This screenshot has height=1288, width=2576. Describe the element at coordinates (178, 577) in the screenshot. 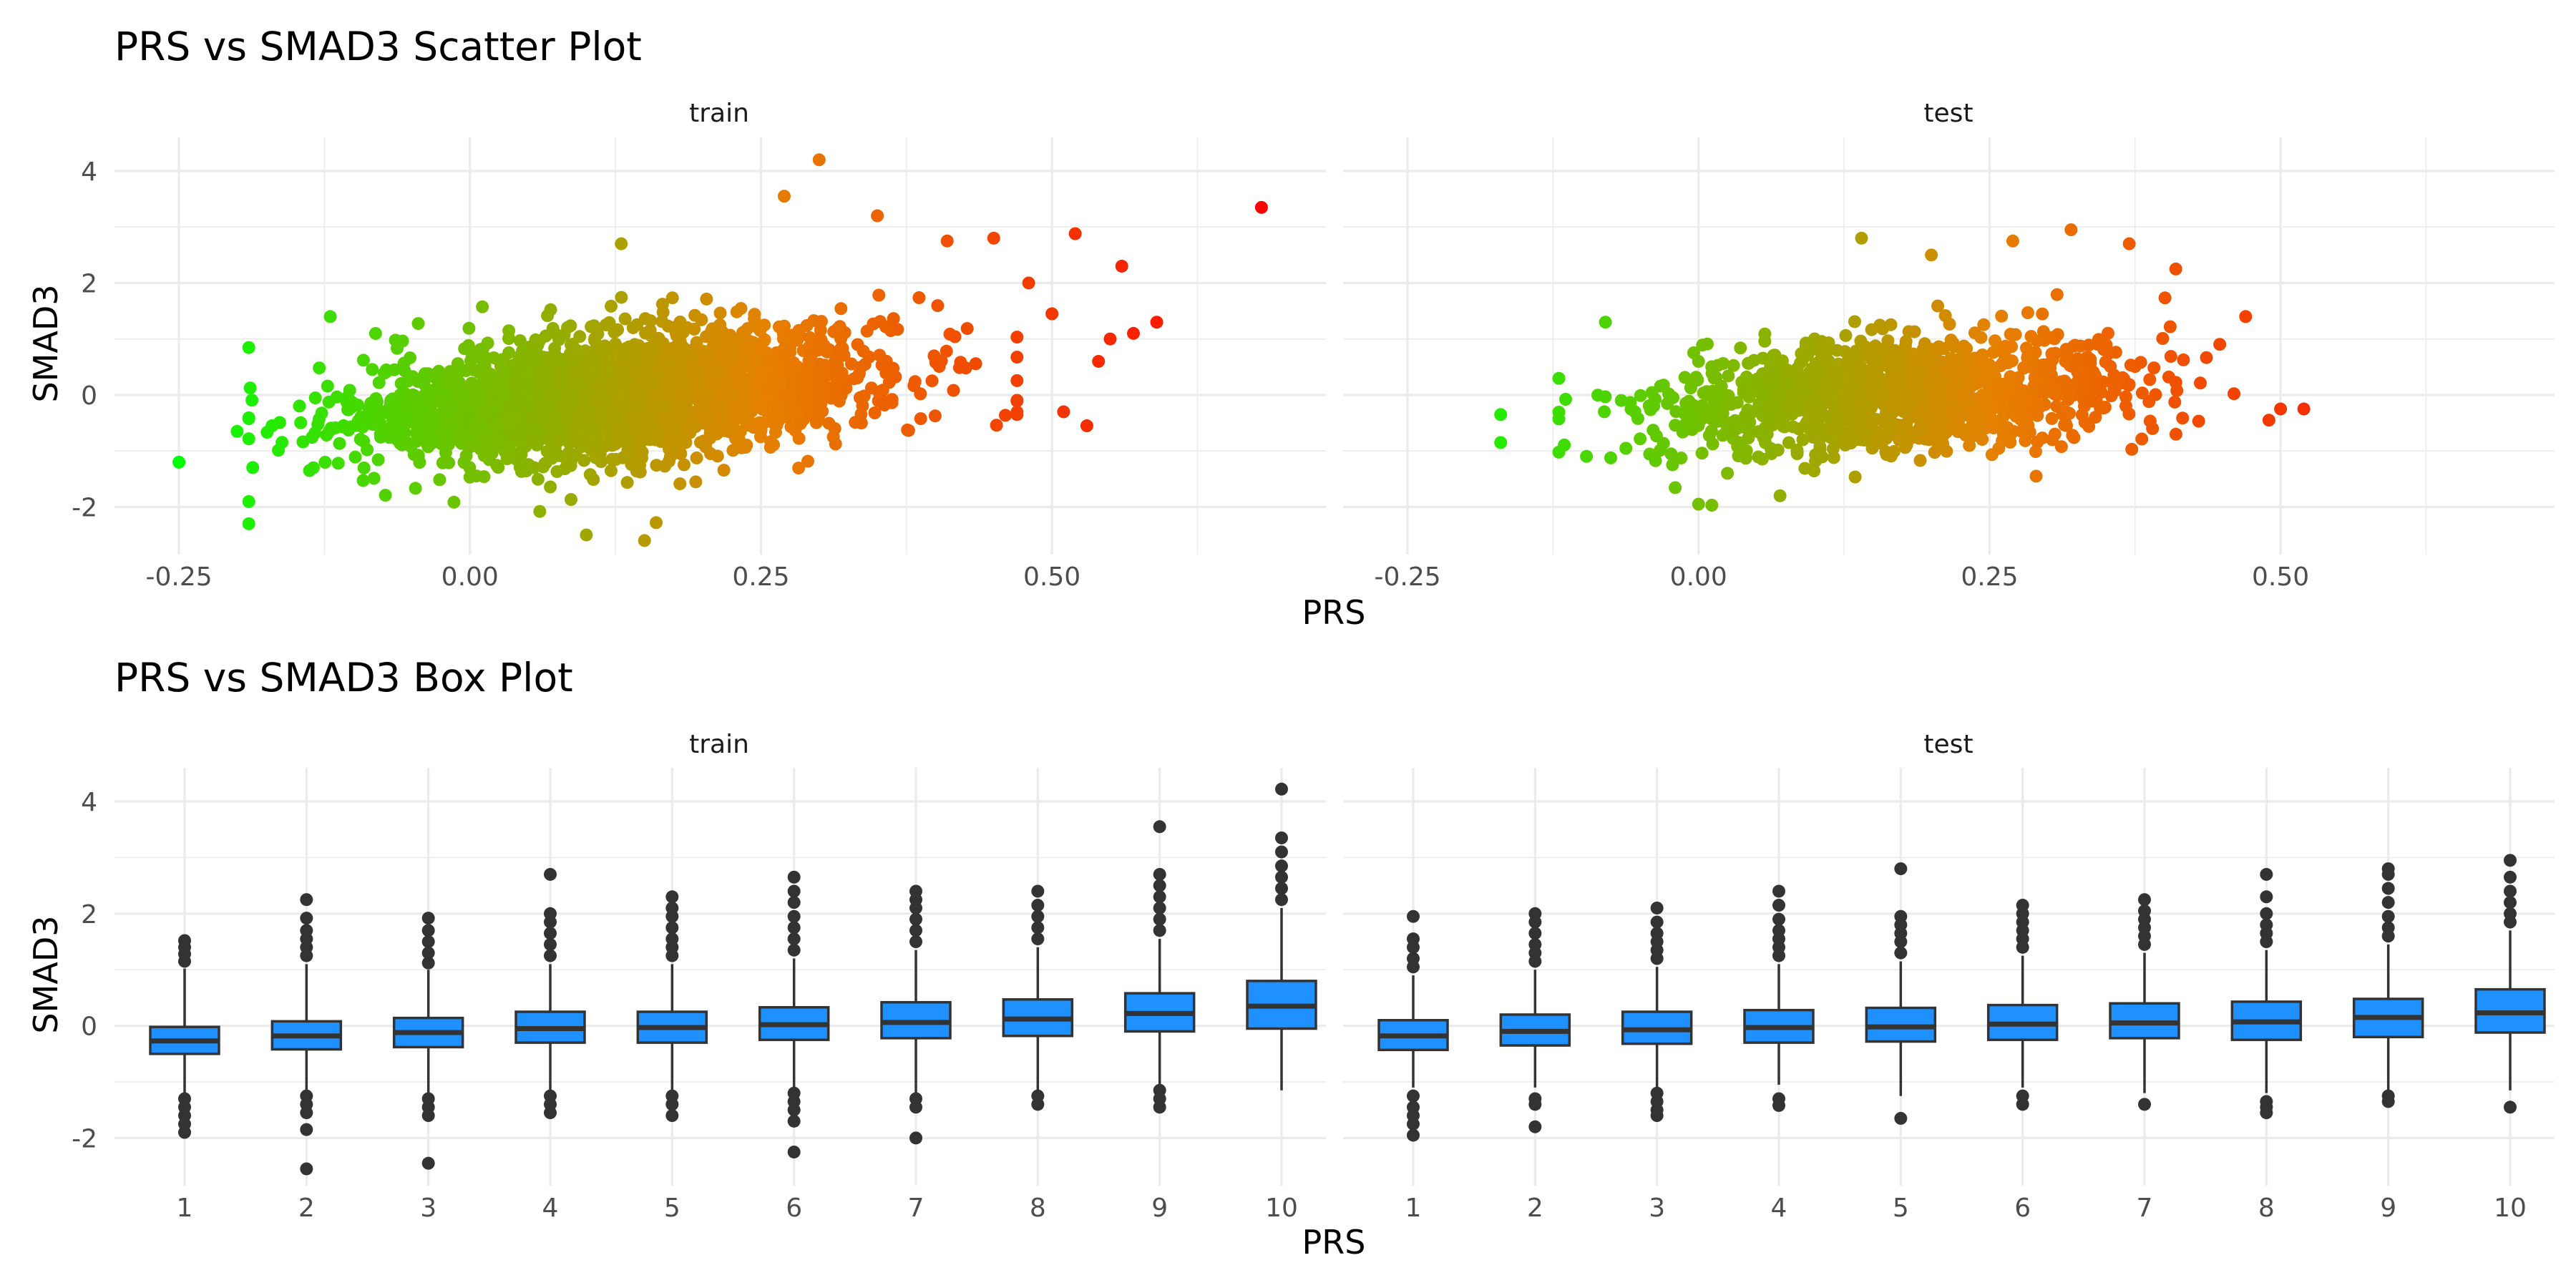

I see `scatter-x-tick-label: -0.25` at that location.